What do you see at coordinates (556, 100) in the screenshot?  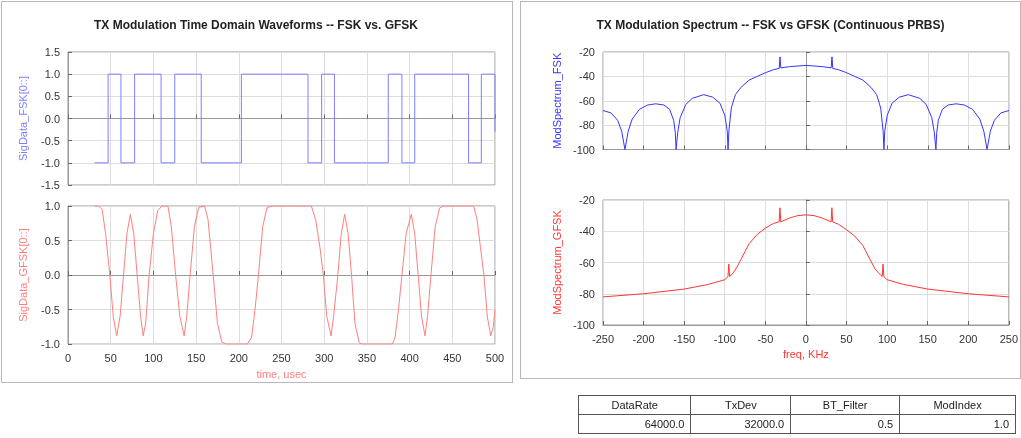 I see `y-axis-title: ModSpectrum_FSK` at bounding box center [556, 100].